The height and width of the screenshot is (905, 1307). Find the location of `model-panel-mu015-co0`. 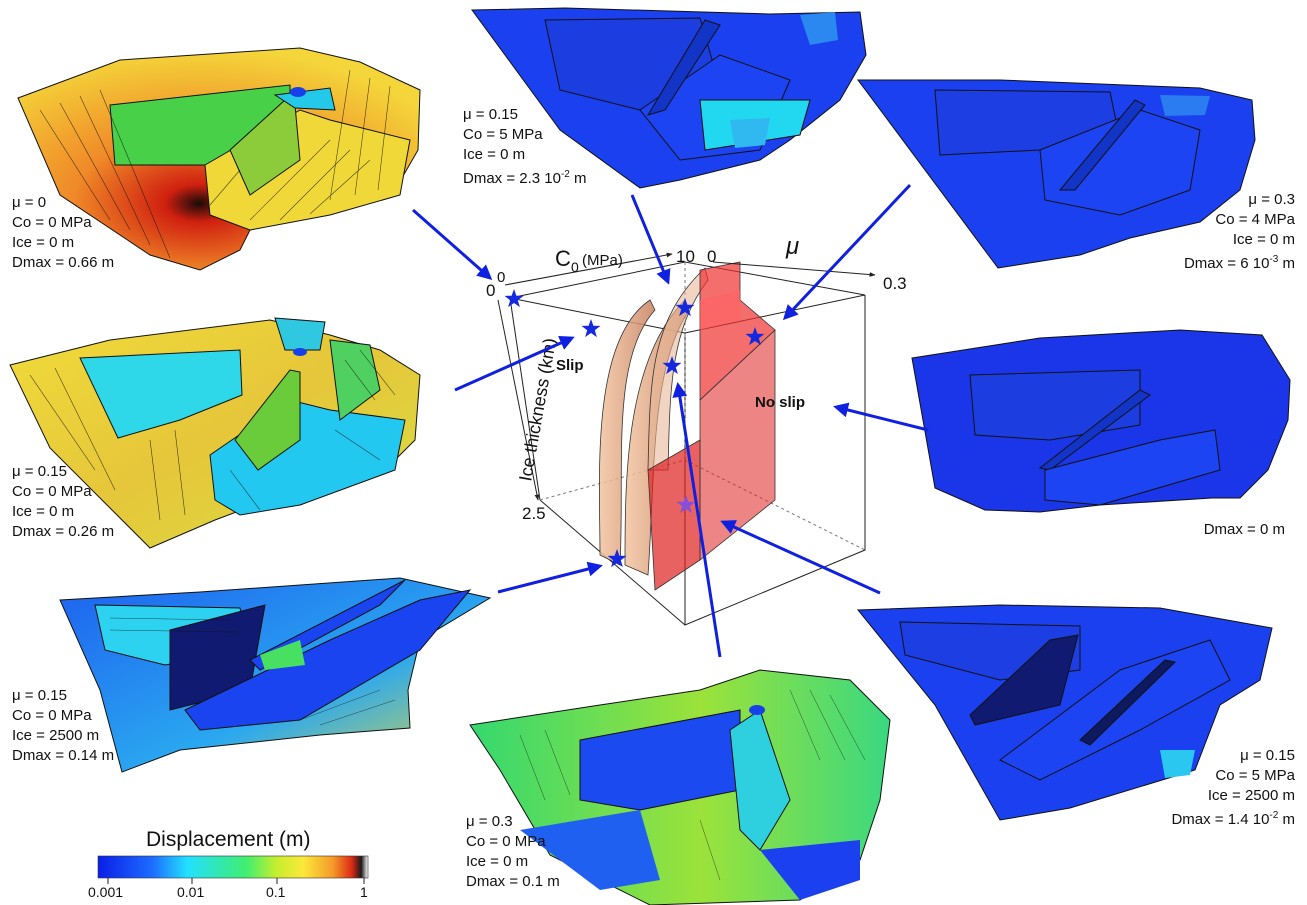

model-panel-mu015-co0 is located at coordinates (215, 433).